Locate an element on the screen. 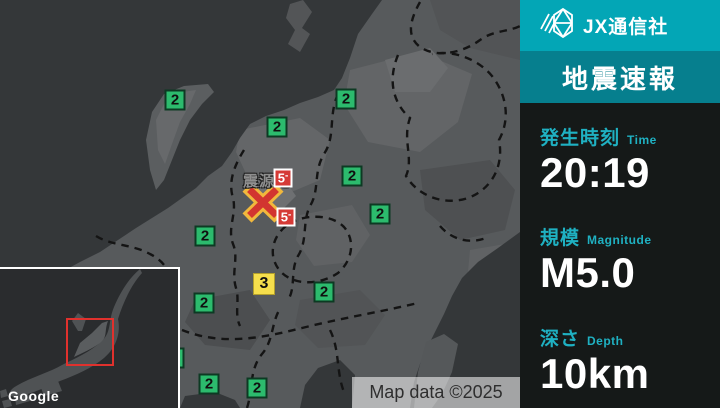  intensity-badge-3: 3 is located at coordinates (264, 284).